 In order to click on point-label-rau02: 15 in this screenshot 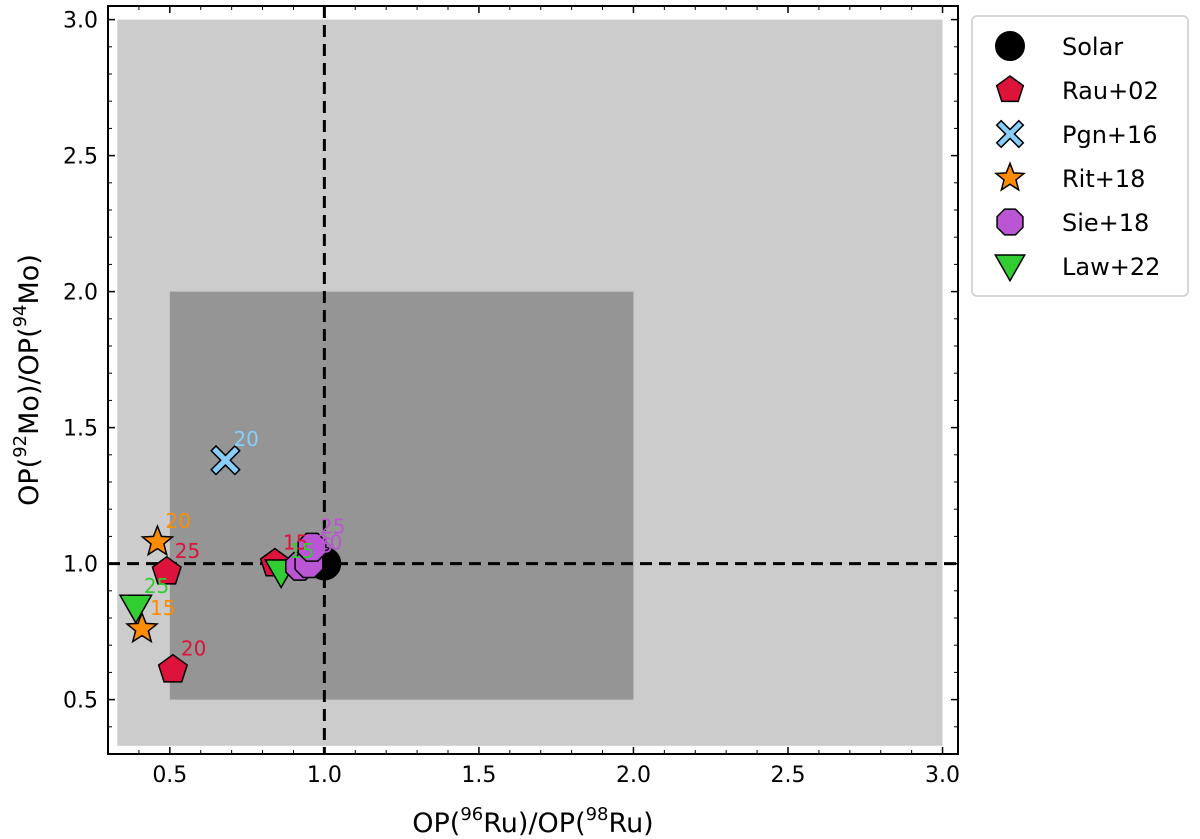, I will do `click(295, 543)`.